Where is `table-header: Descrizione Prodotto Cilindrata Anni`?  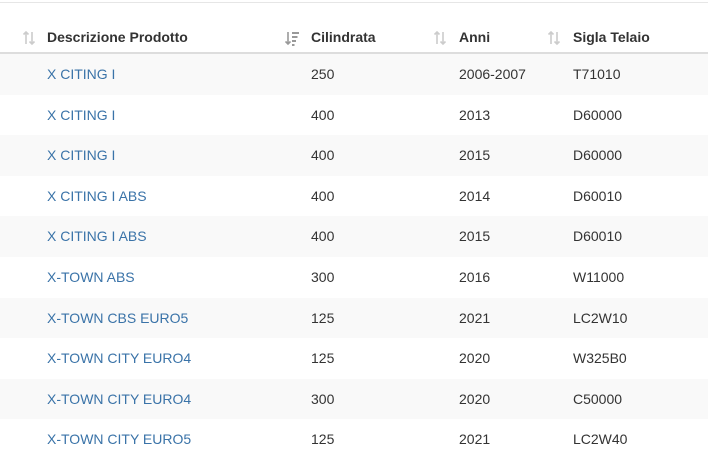
table-header: Descrizione Prodotto Cilindrata Anni is located at coordinates (354, 38).